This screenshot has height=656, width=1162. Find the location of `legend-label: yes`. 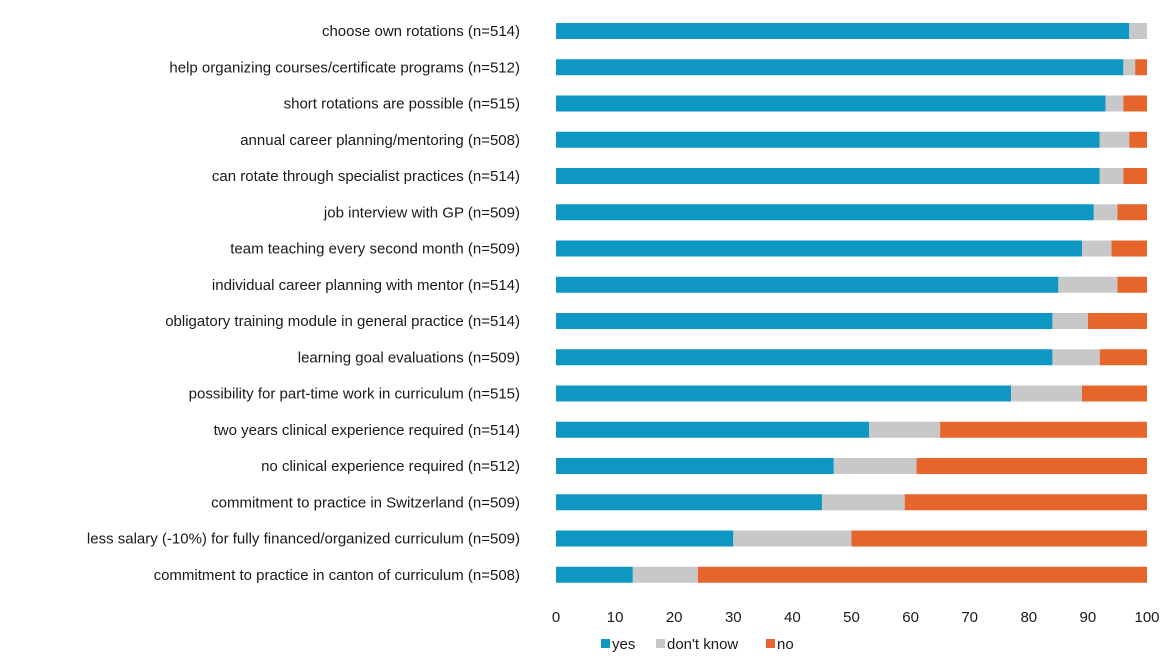

legend-label: yes is located at coordinates (623, 644).